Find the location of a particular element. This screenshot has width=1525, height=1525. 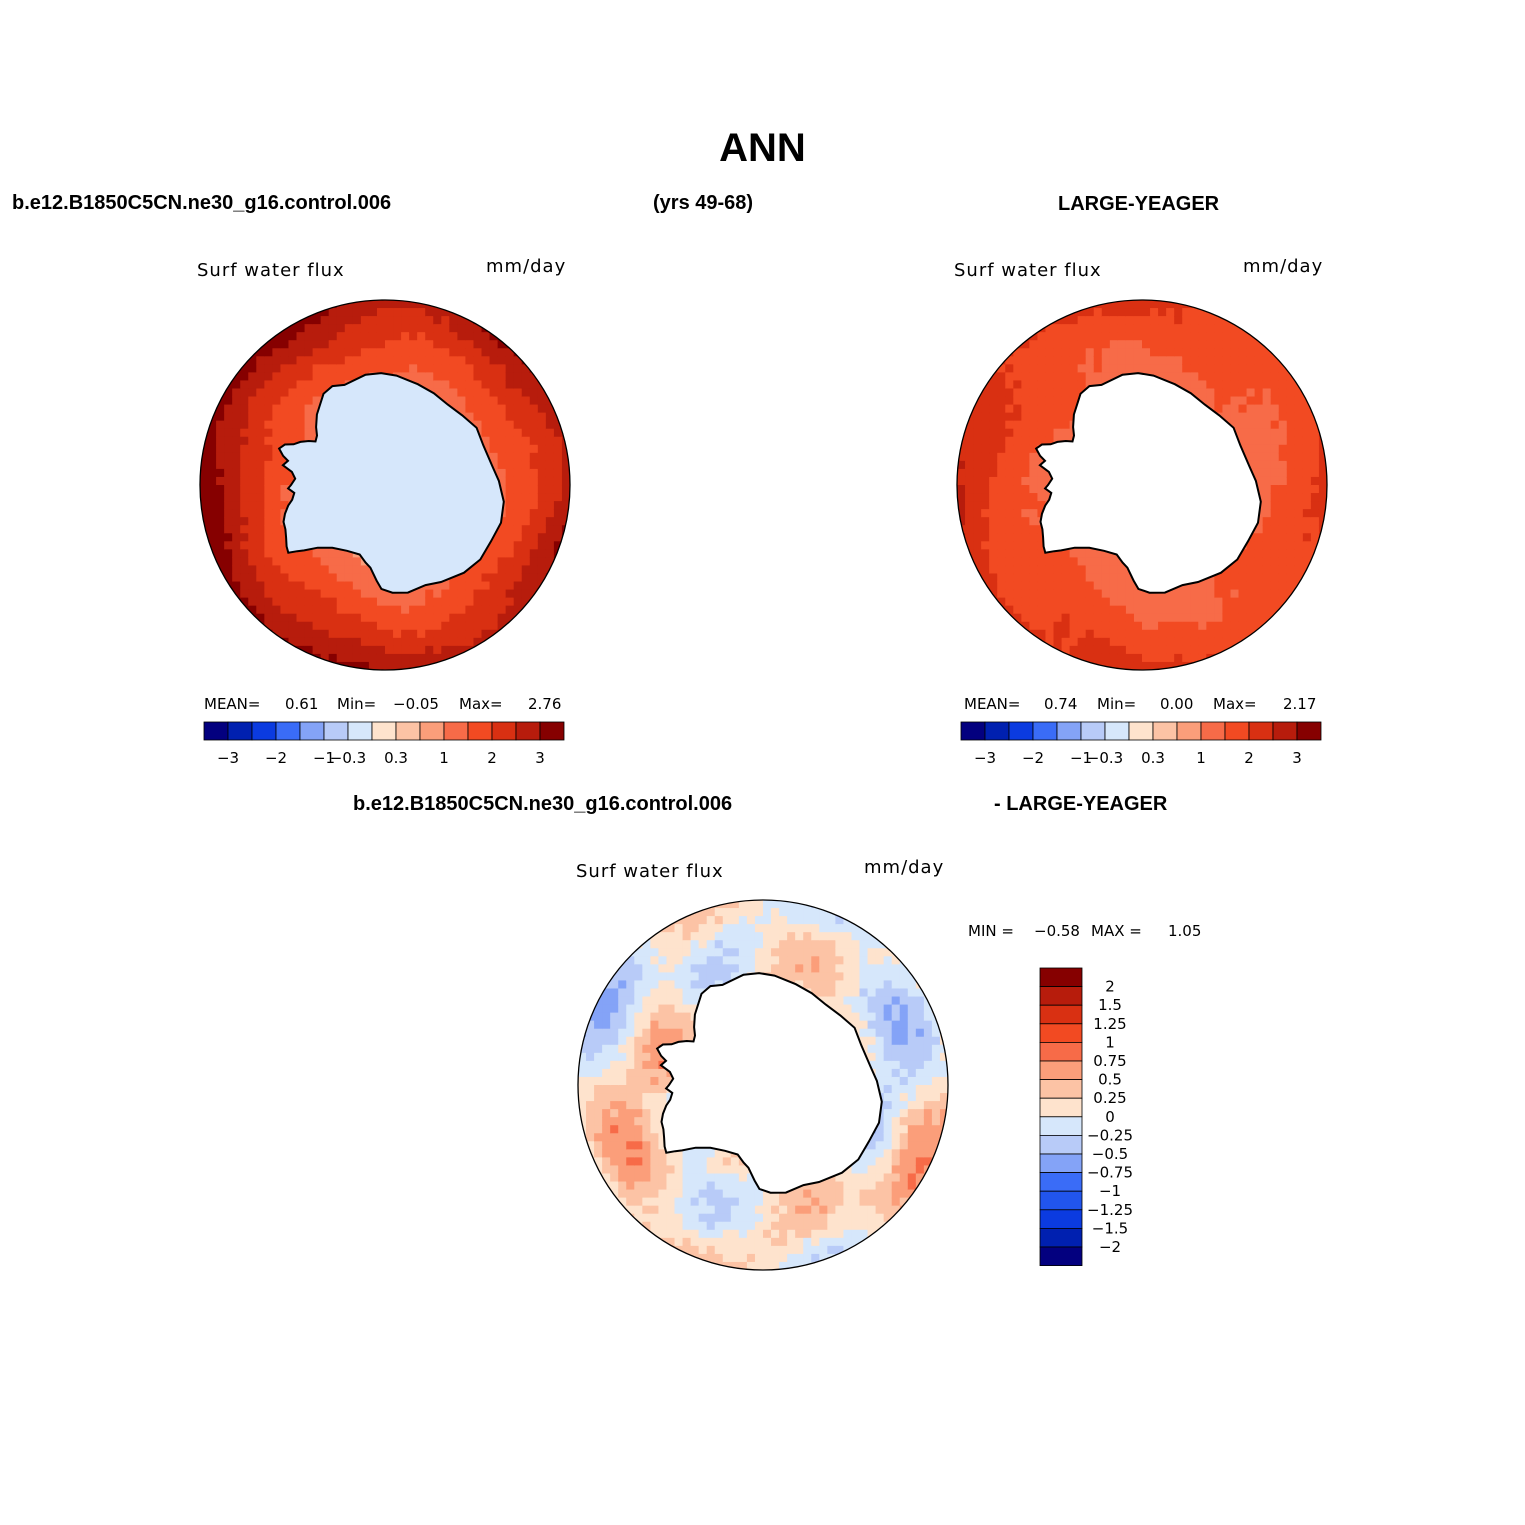

panel2-map is located at coordinates (1142, 485).